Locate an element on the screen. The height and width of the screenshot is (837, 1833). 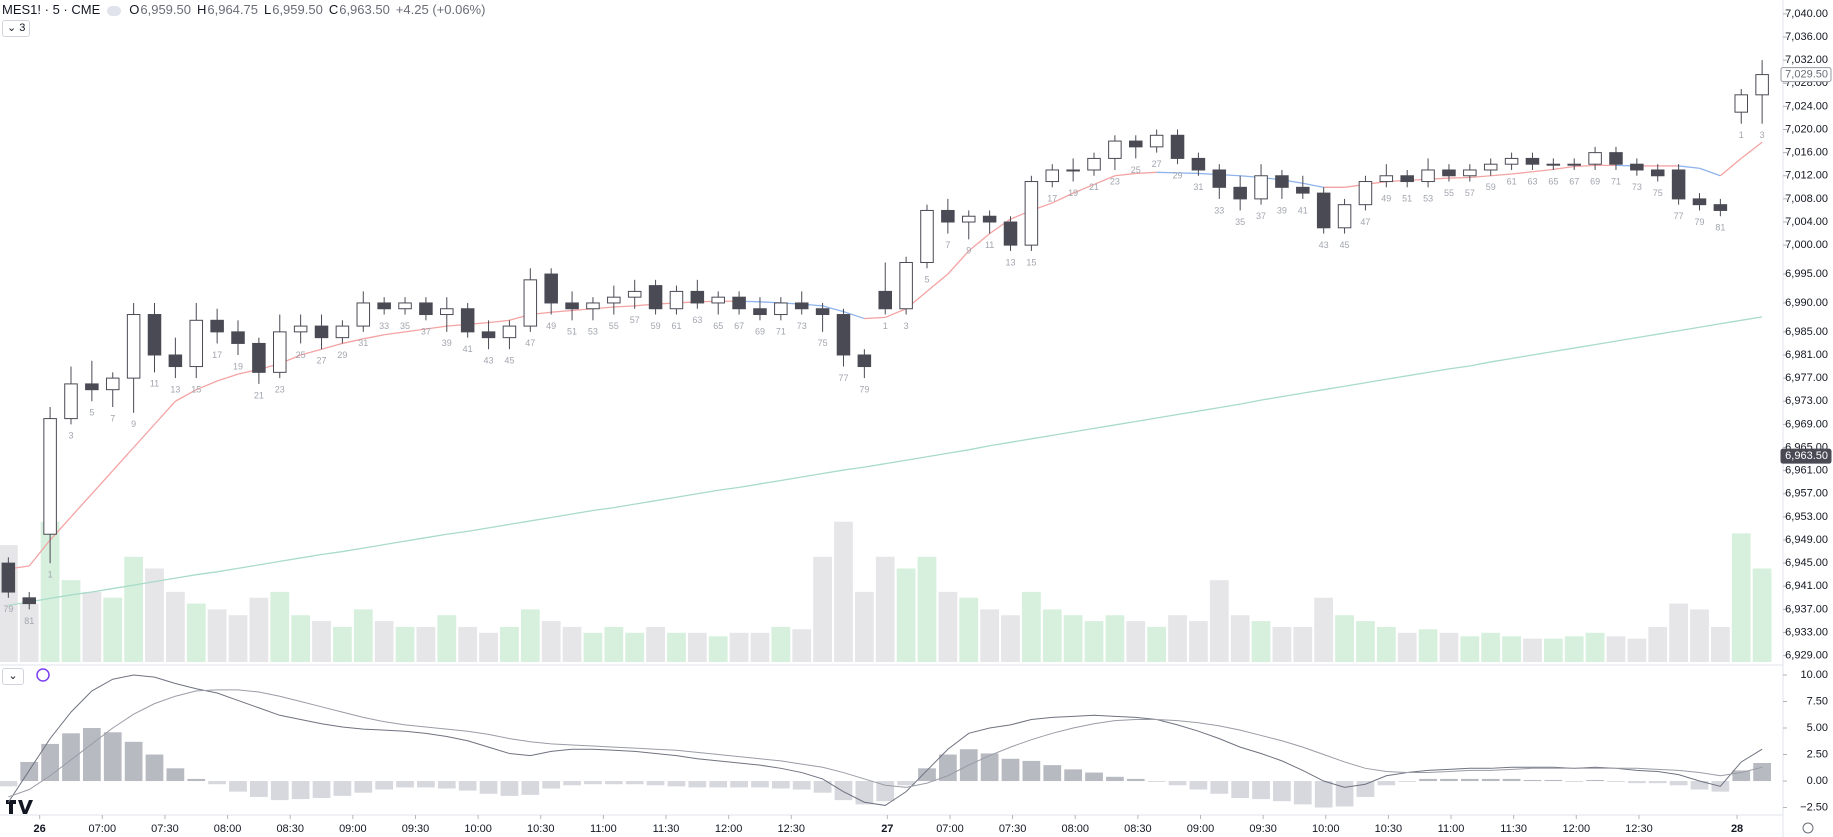
y-tick-label: 6,969.00 is located at coordinates (1806, 424).